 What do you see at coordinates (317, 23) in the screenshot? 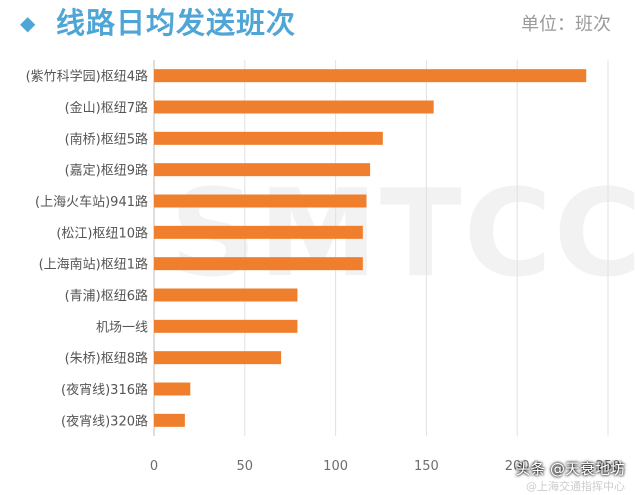
I see `chart-header: ◆ 线路日均发送班次 单位：班次` at bounding box center [317, 23].